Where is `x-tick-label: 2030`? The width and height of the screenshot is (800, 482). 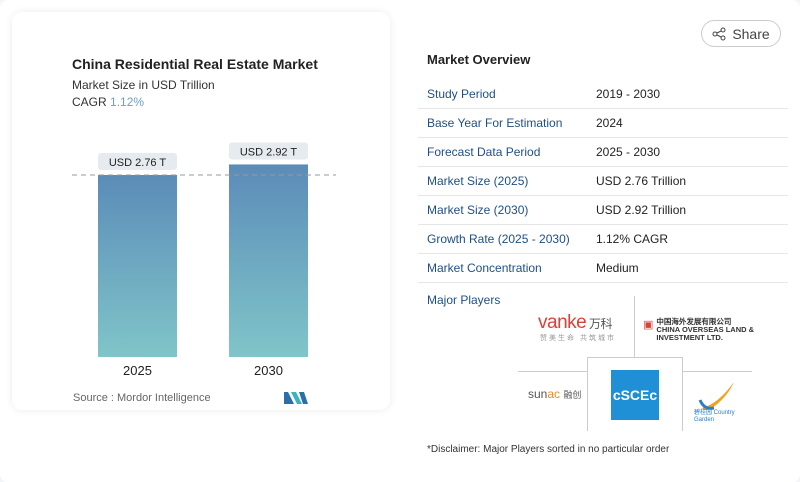 x-tick-label: 2030 is located at coordinates (268, 370).